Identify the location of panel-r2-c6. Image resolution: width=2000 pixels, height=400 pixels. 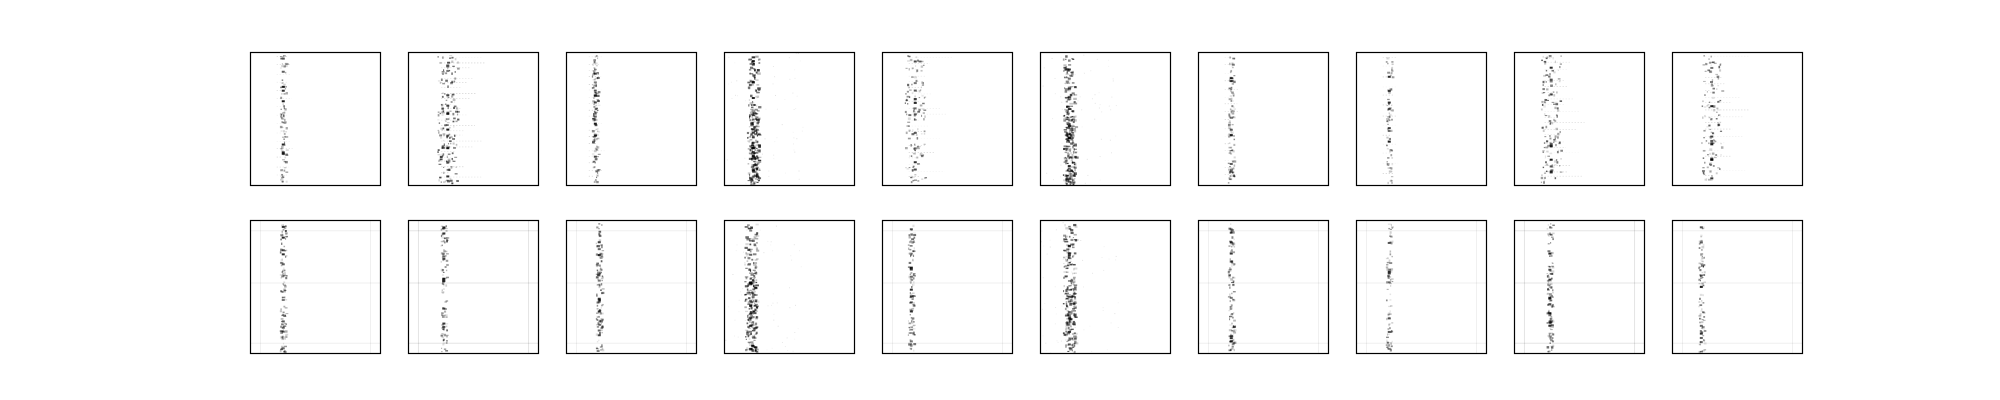
(1105, 287).